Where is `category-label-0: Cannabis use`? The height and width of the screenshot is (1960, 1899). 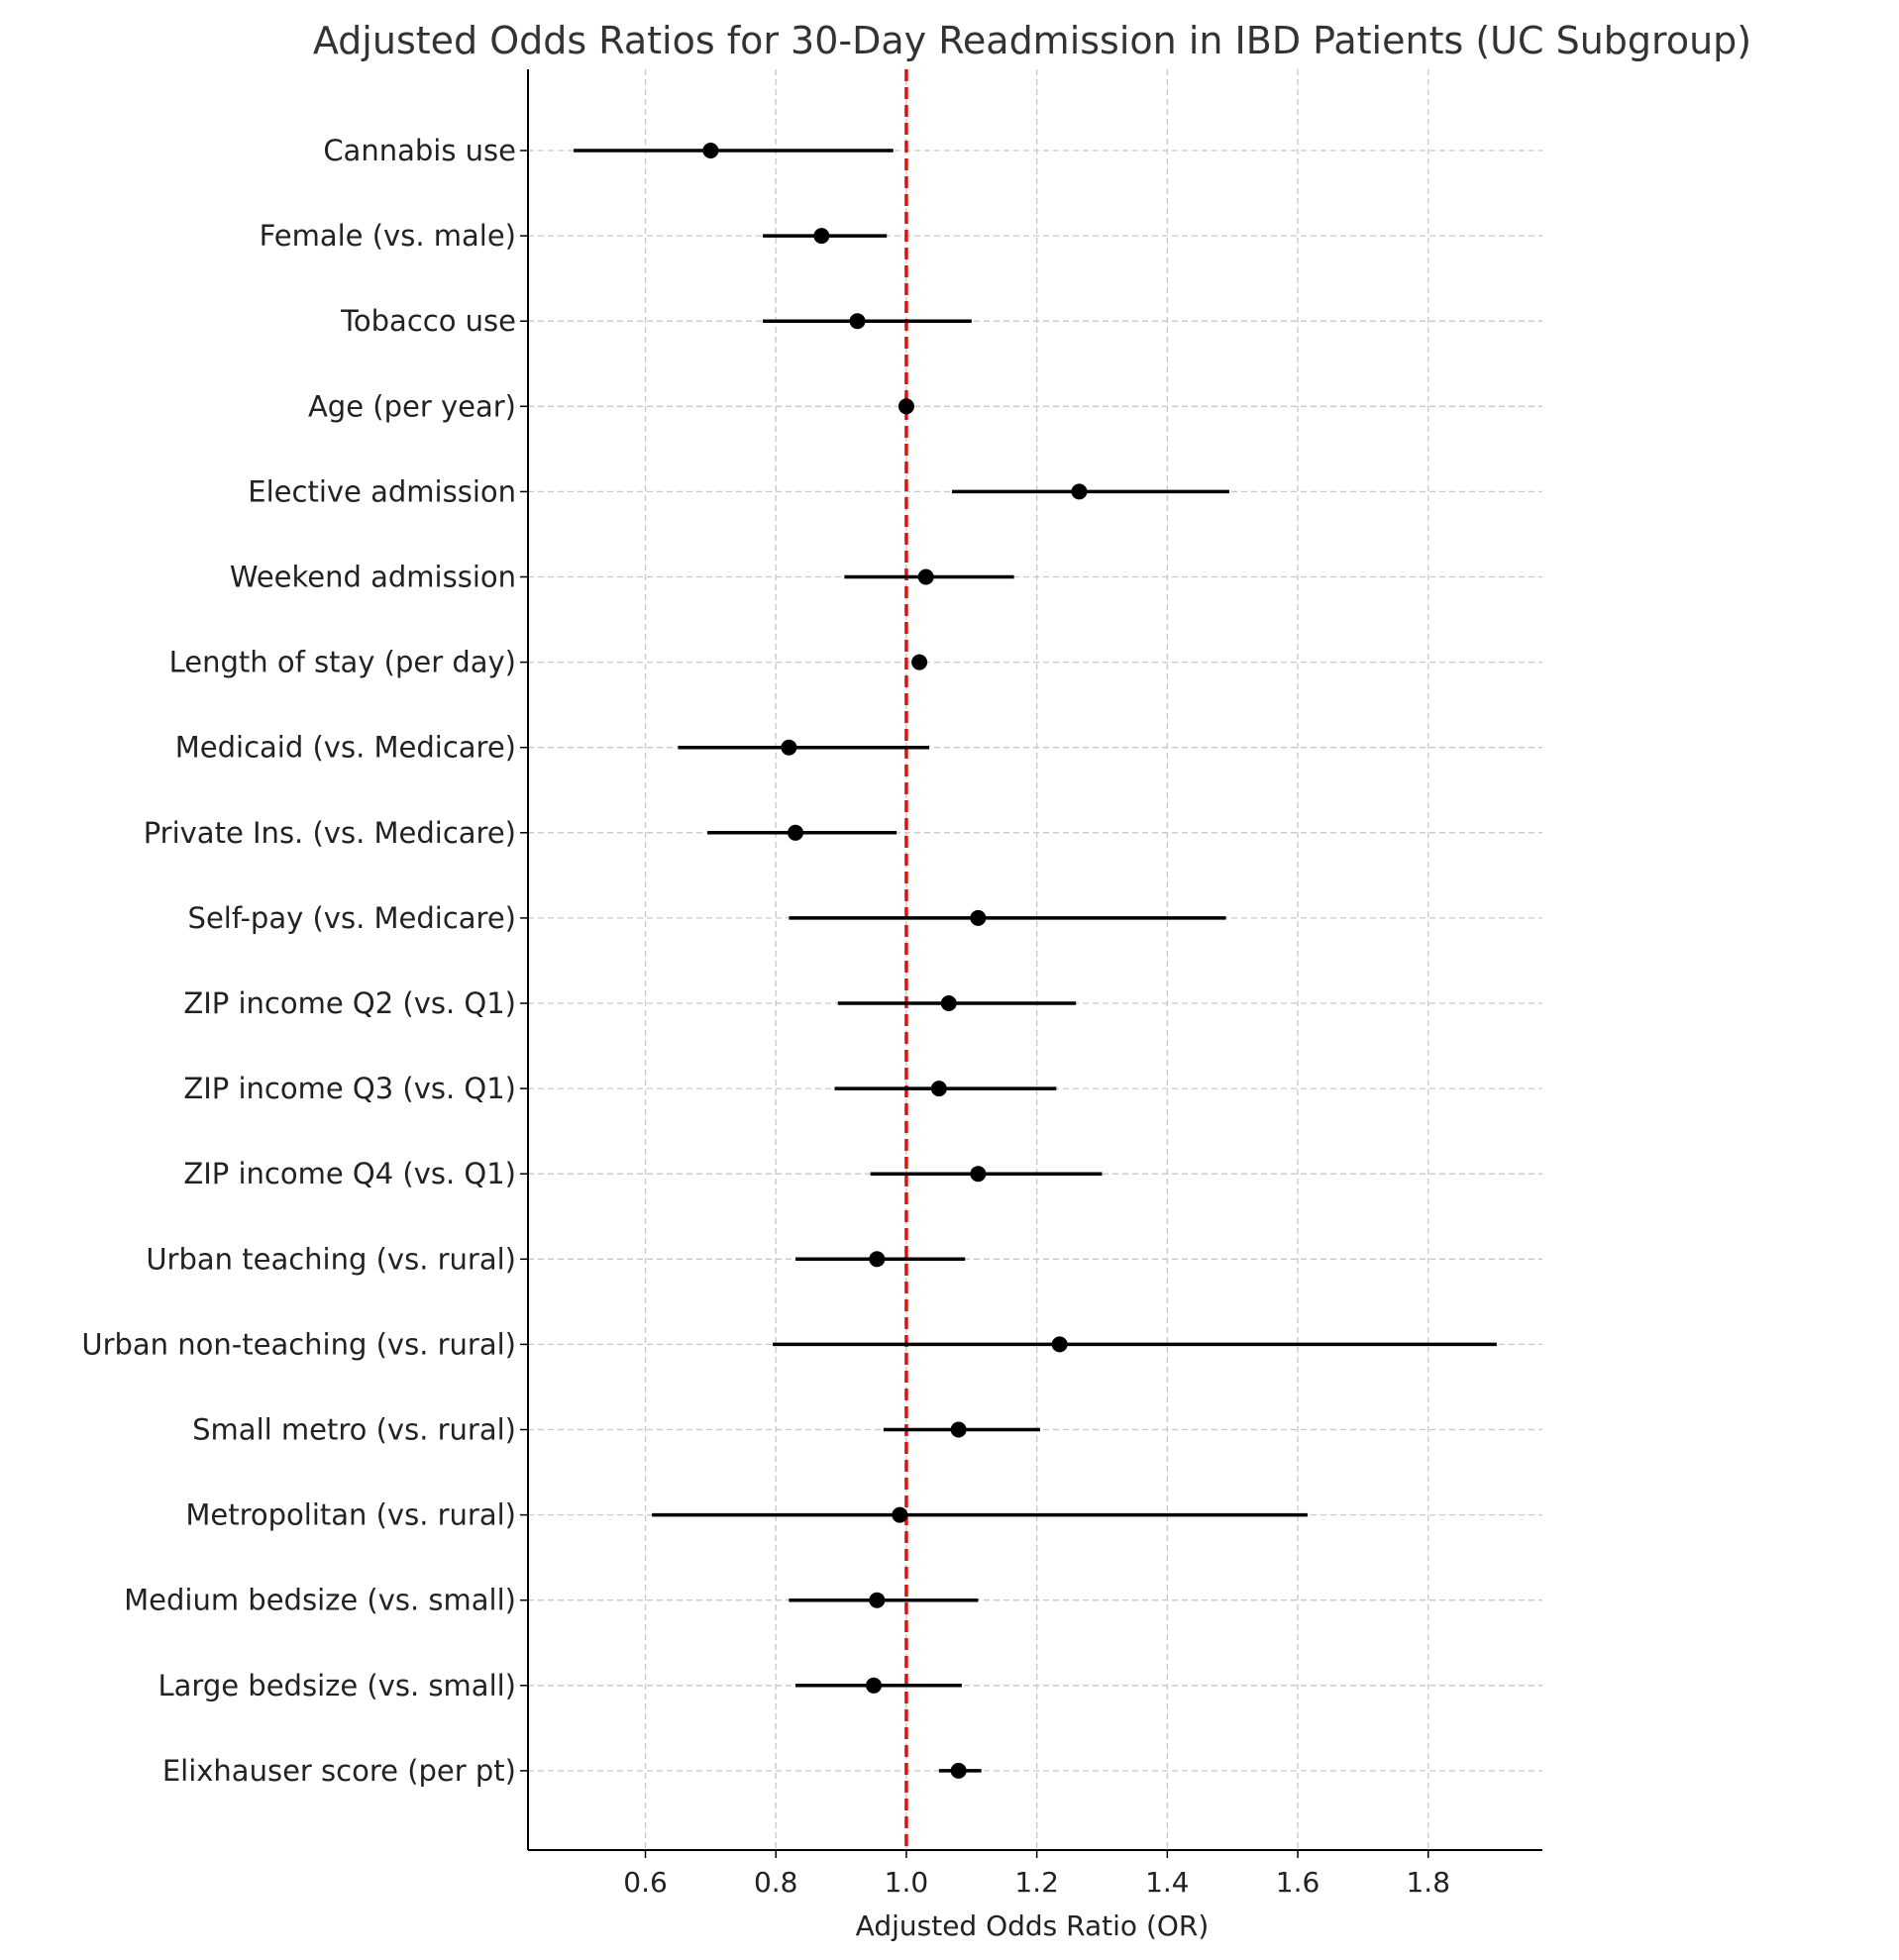
category-label-0: Cannabis use is located at coordinates (420, 150).